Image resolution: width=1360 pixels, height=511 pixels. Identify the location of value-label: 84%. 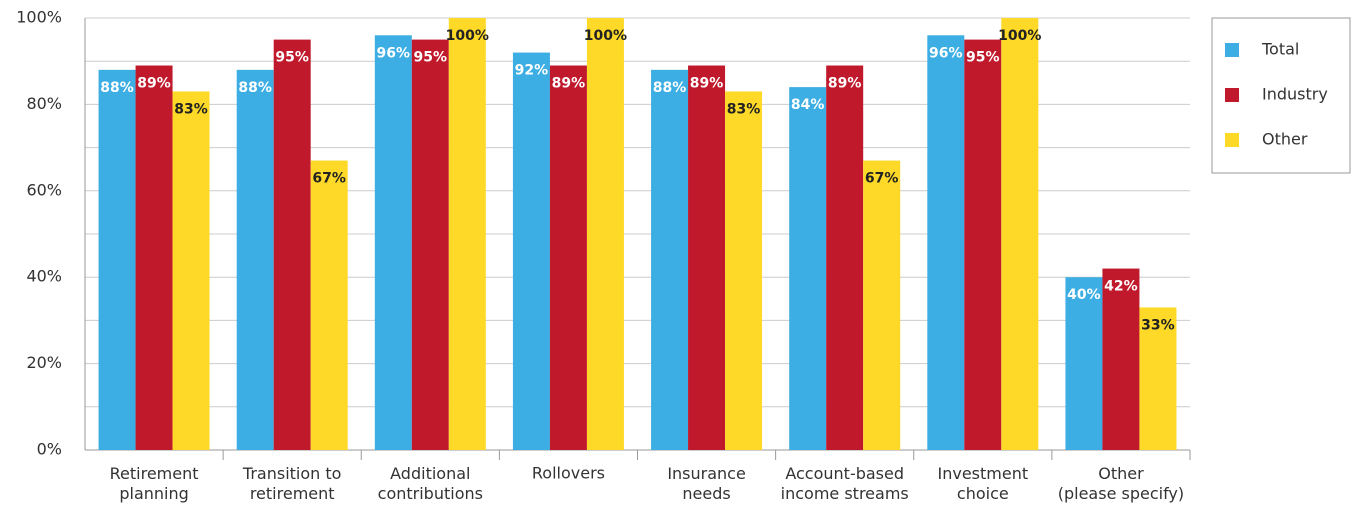
(808, 105).